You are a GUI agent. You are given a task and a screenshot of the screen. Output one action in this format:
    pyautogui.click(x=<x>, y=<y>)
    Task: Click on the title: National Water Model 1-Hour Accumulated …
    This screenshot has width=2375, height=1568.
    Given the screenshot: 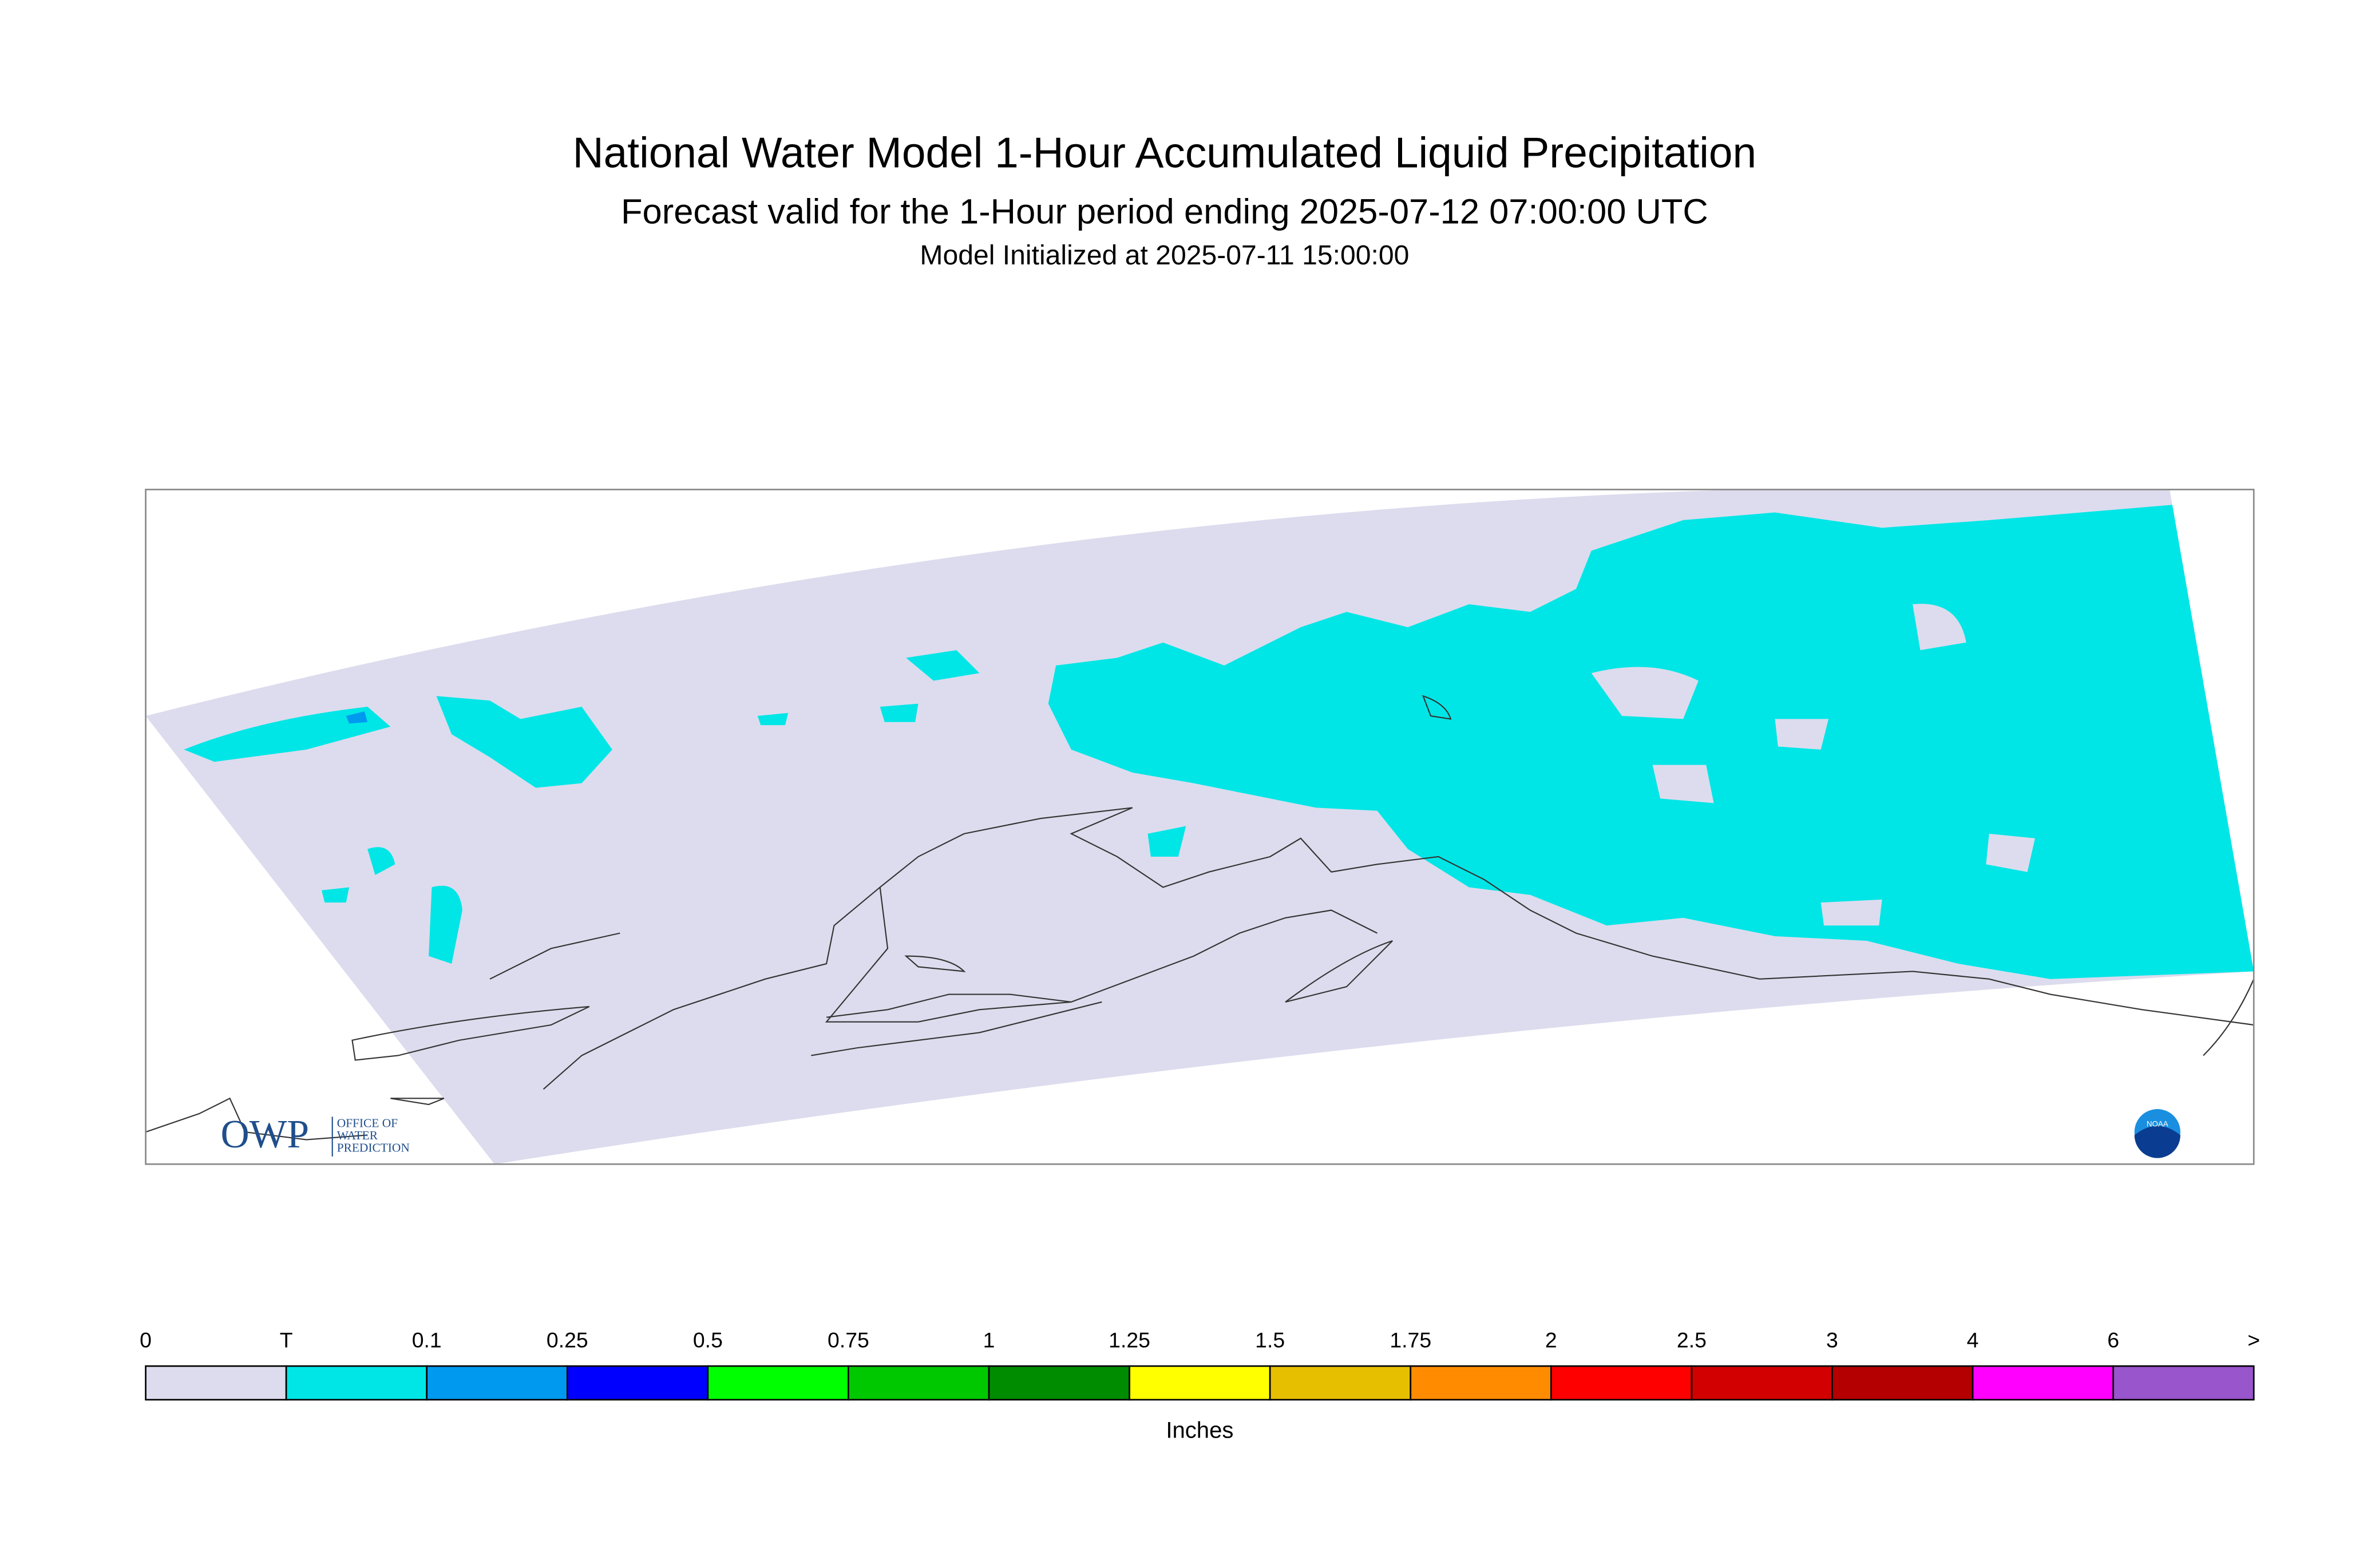 What is the action you would take?
    pyautogui.click(x=1165, y=152)
    